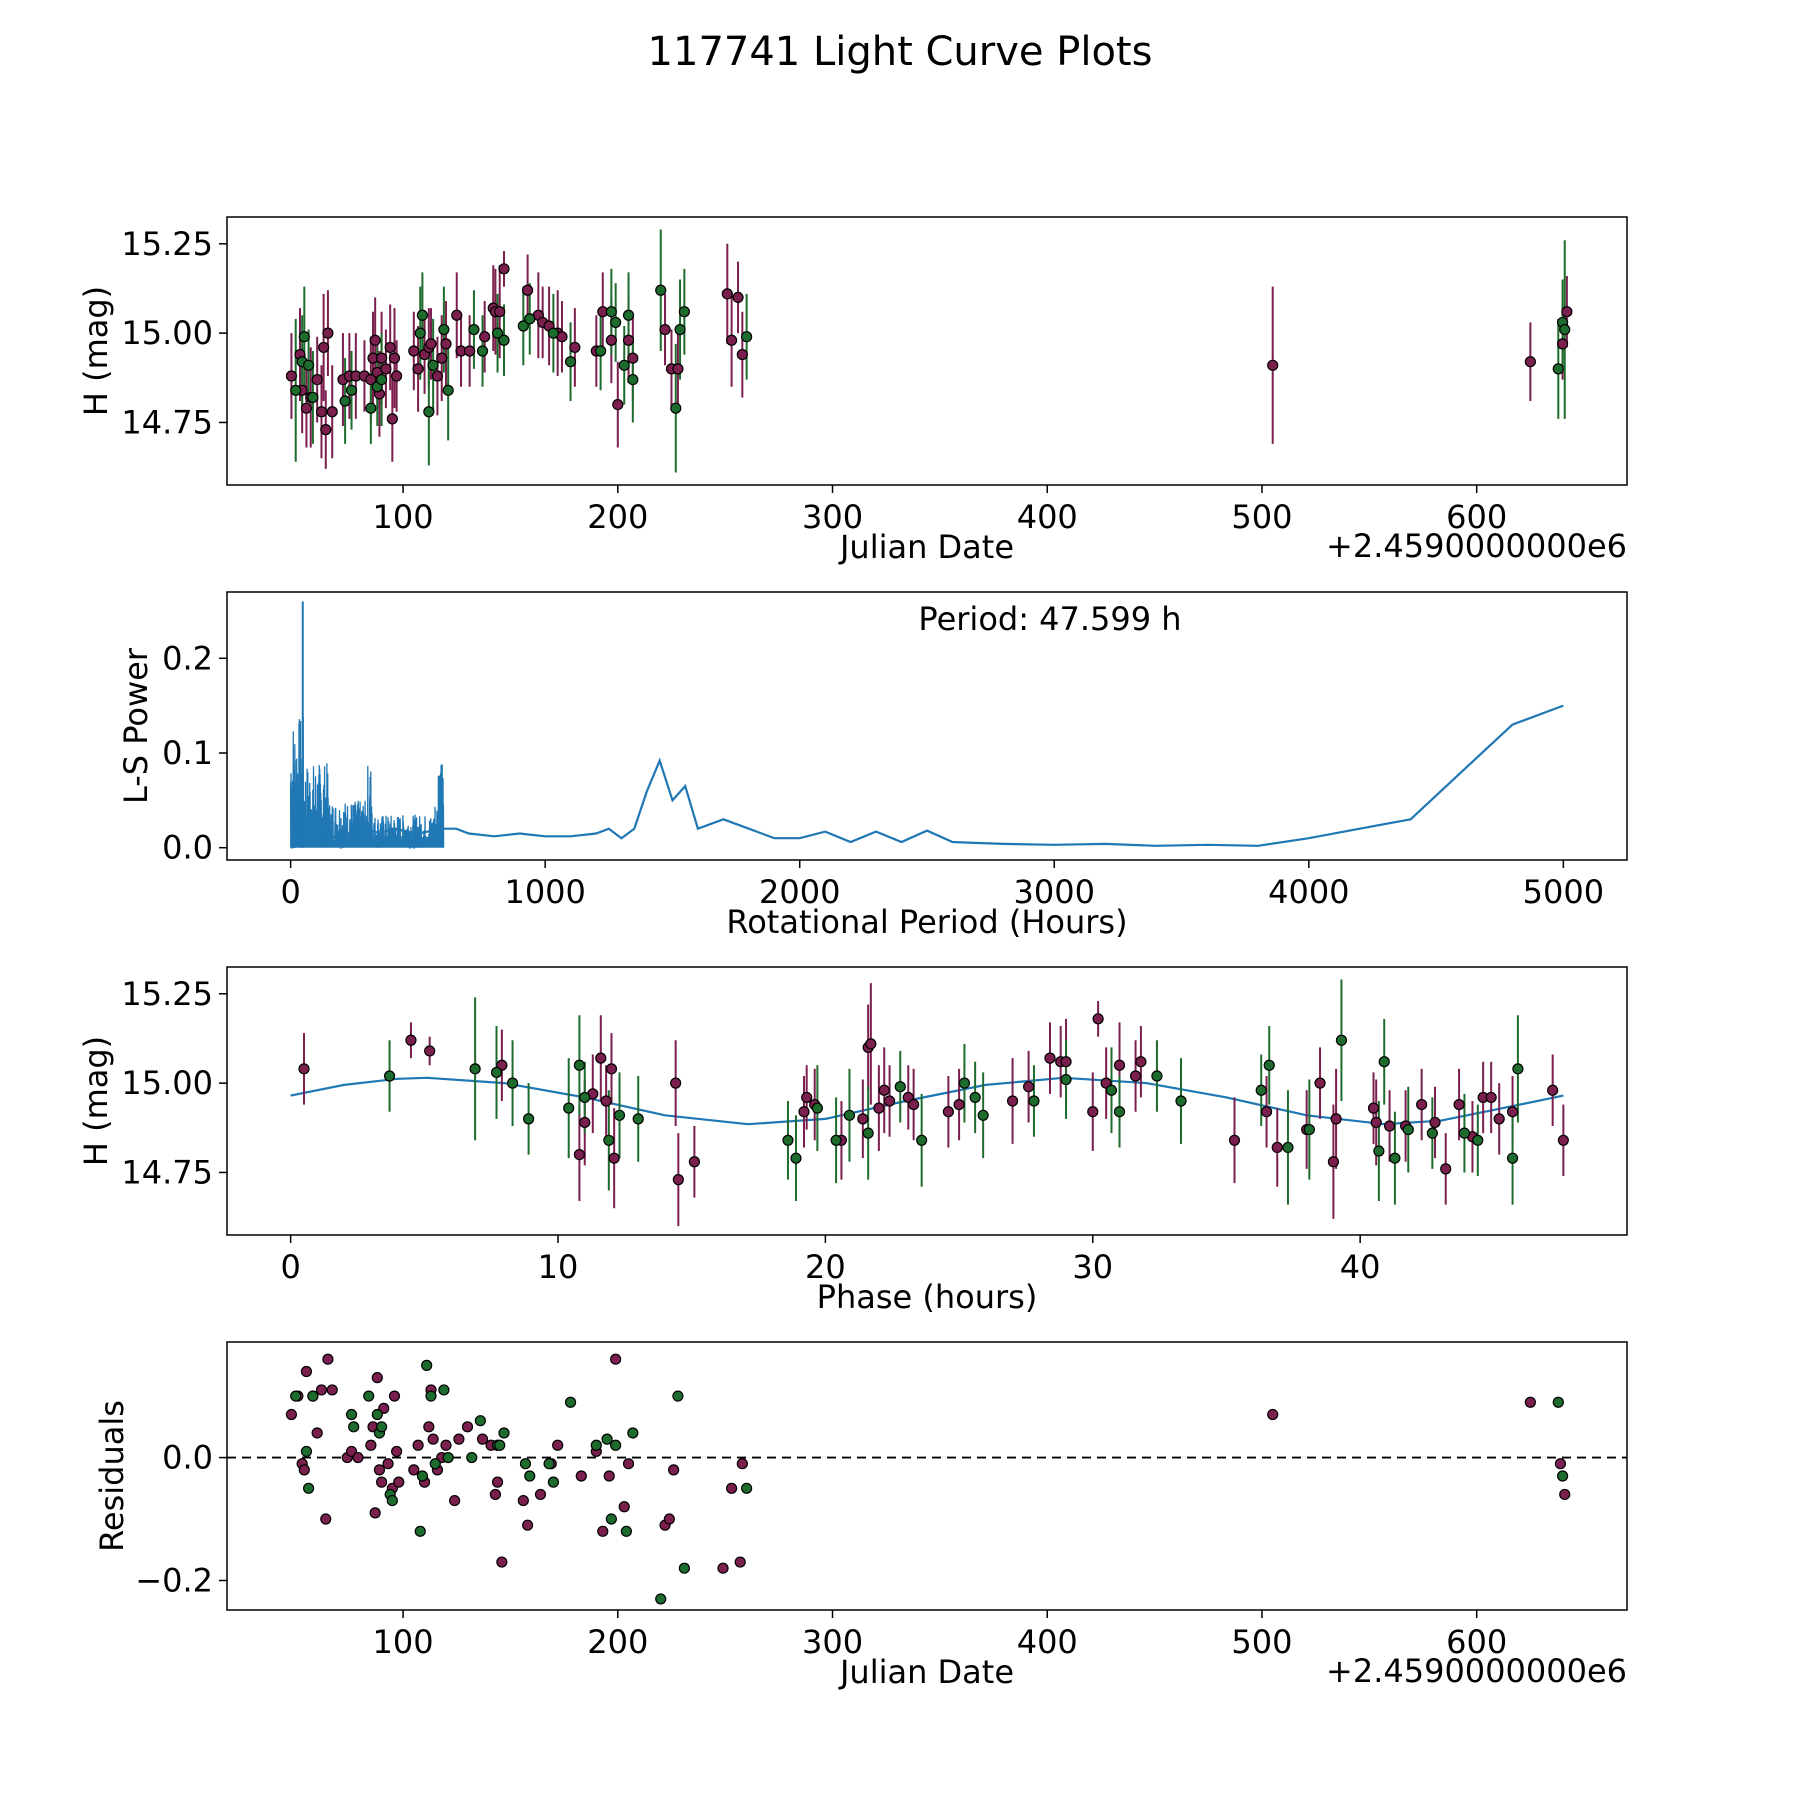  Describe the element at coordinates (96, 351) in the screenshot. I see `lightcurve-ylabel: H (mag)` at that location.